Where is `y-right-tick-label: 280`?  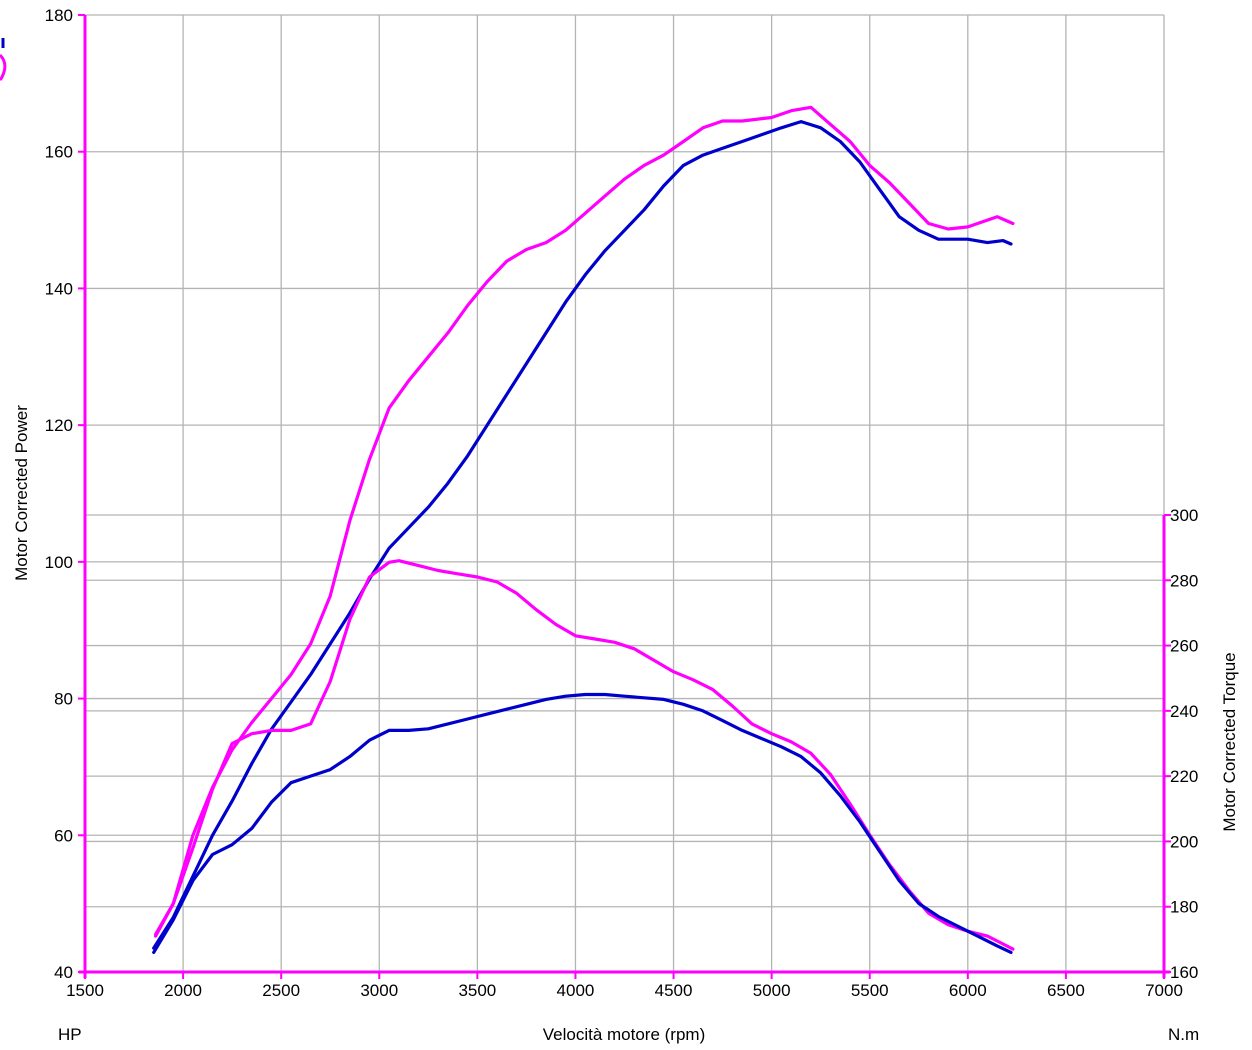 y-right-tick-label: 280 is located at coordinates (1184, 580).